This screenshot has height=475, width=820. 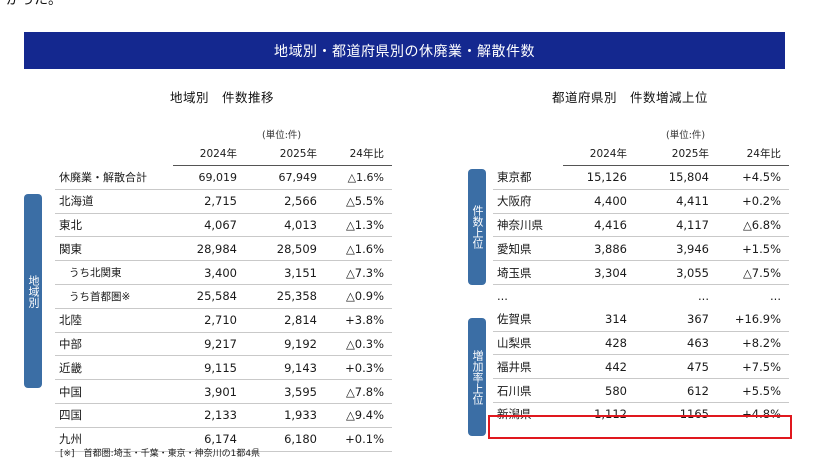 What do you see at coordinates (477, 377) in the screenshot?
I see `growth-rate-side-label-text: 増加率上位` at bounding box center [477, 377].